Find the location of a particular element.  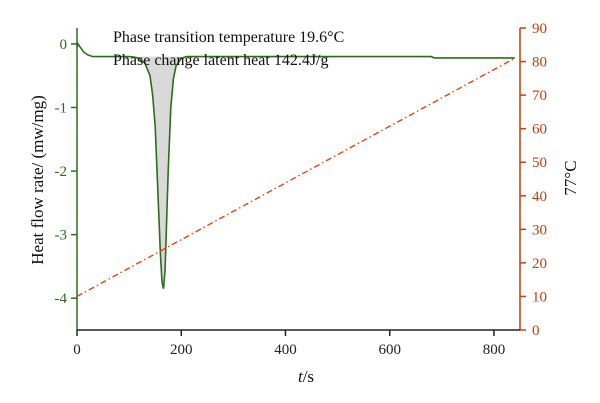

x-axis-title: t/s is located at coordinates (306, 376).